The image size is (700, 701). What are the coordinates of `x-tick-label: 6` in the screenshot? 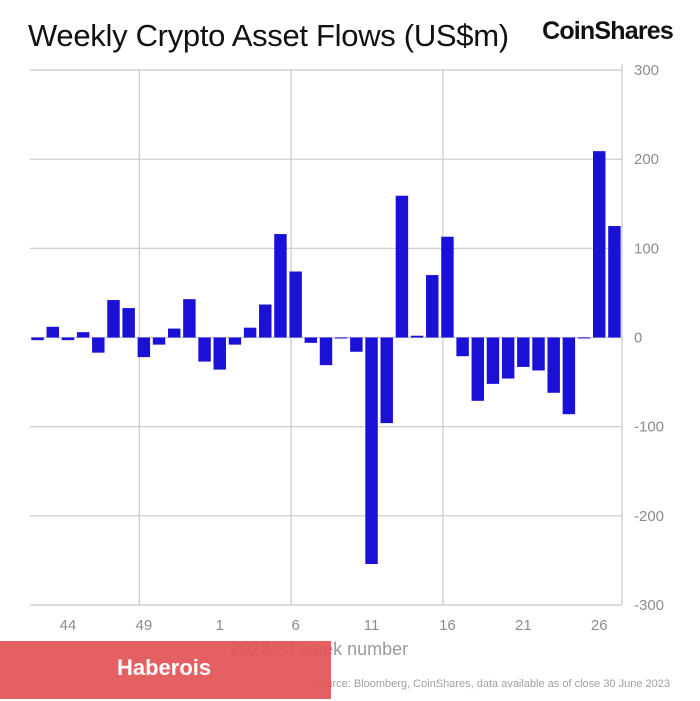 It's located at (295, 625).